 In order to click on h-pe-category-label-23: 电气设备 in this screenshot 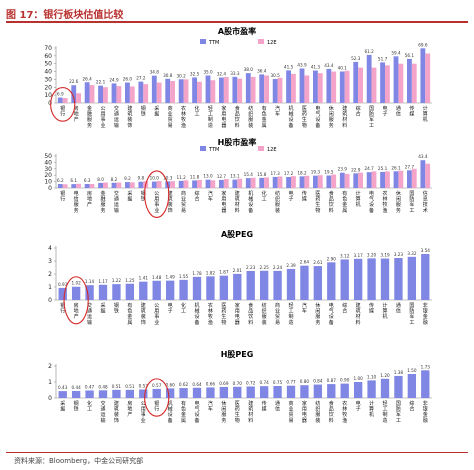, I will do `click(371, 202)`.